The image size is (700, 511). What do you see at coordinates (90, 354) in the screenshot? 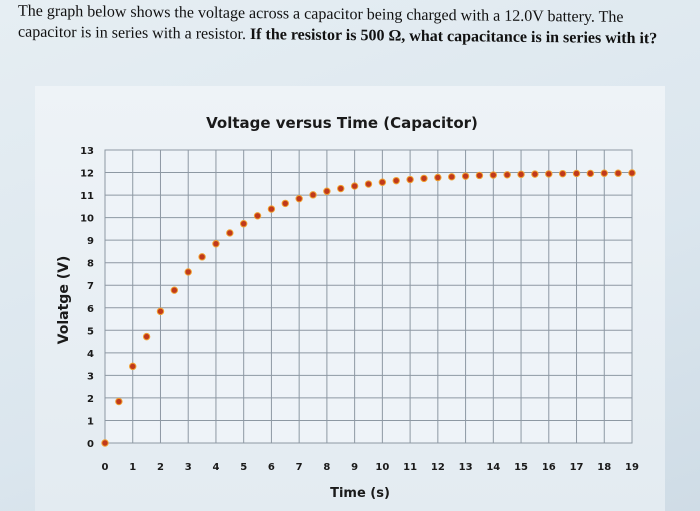
I see `y-tick-label: 4` at bounding box center [90, 354].